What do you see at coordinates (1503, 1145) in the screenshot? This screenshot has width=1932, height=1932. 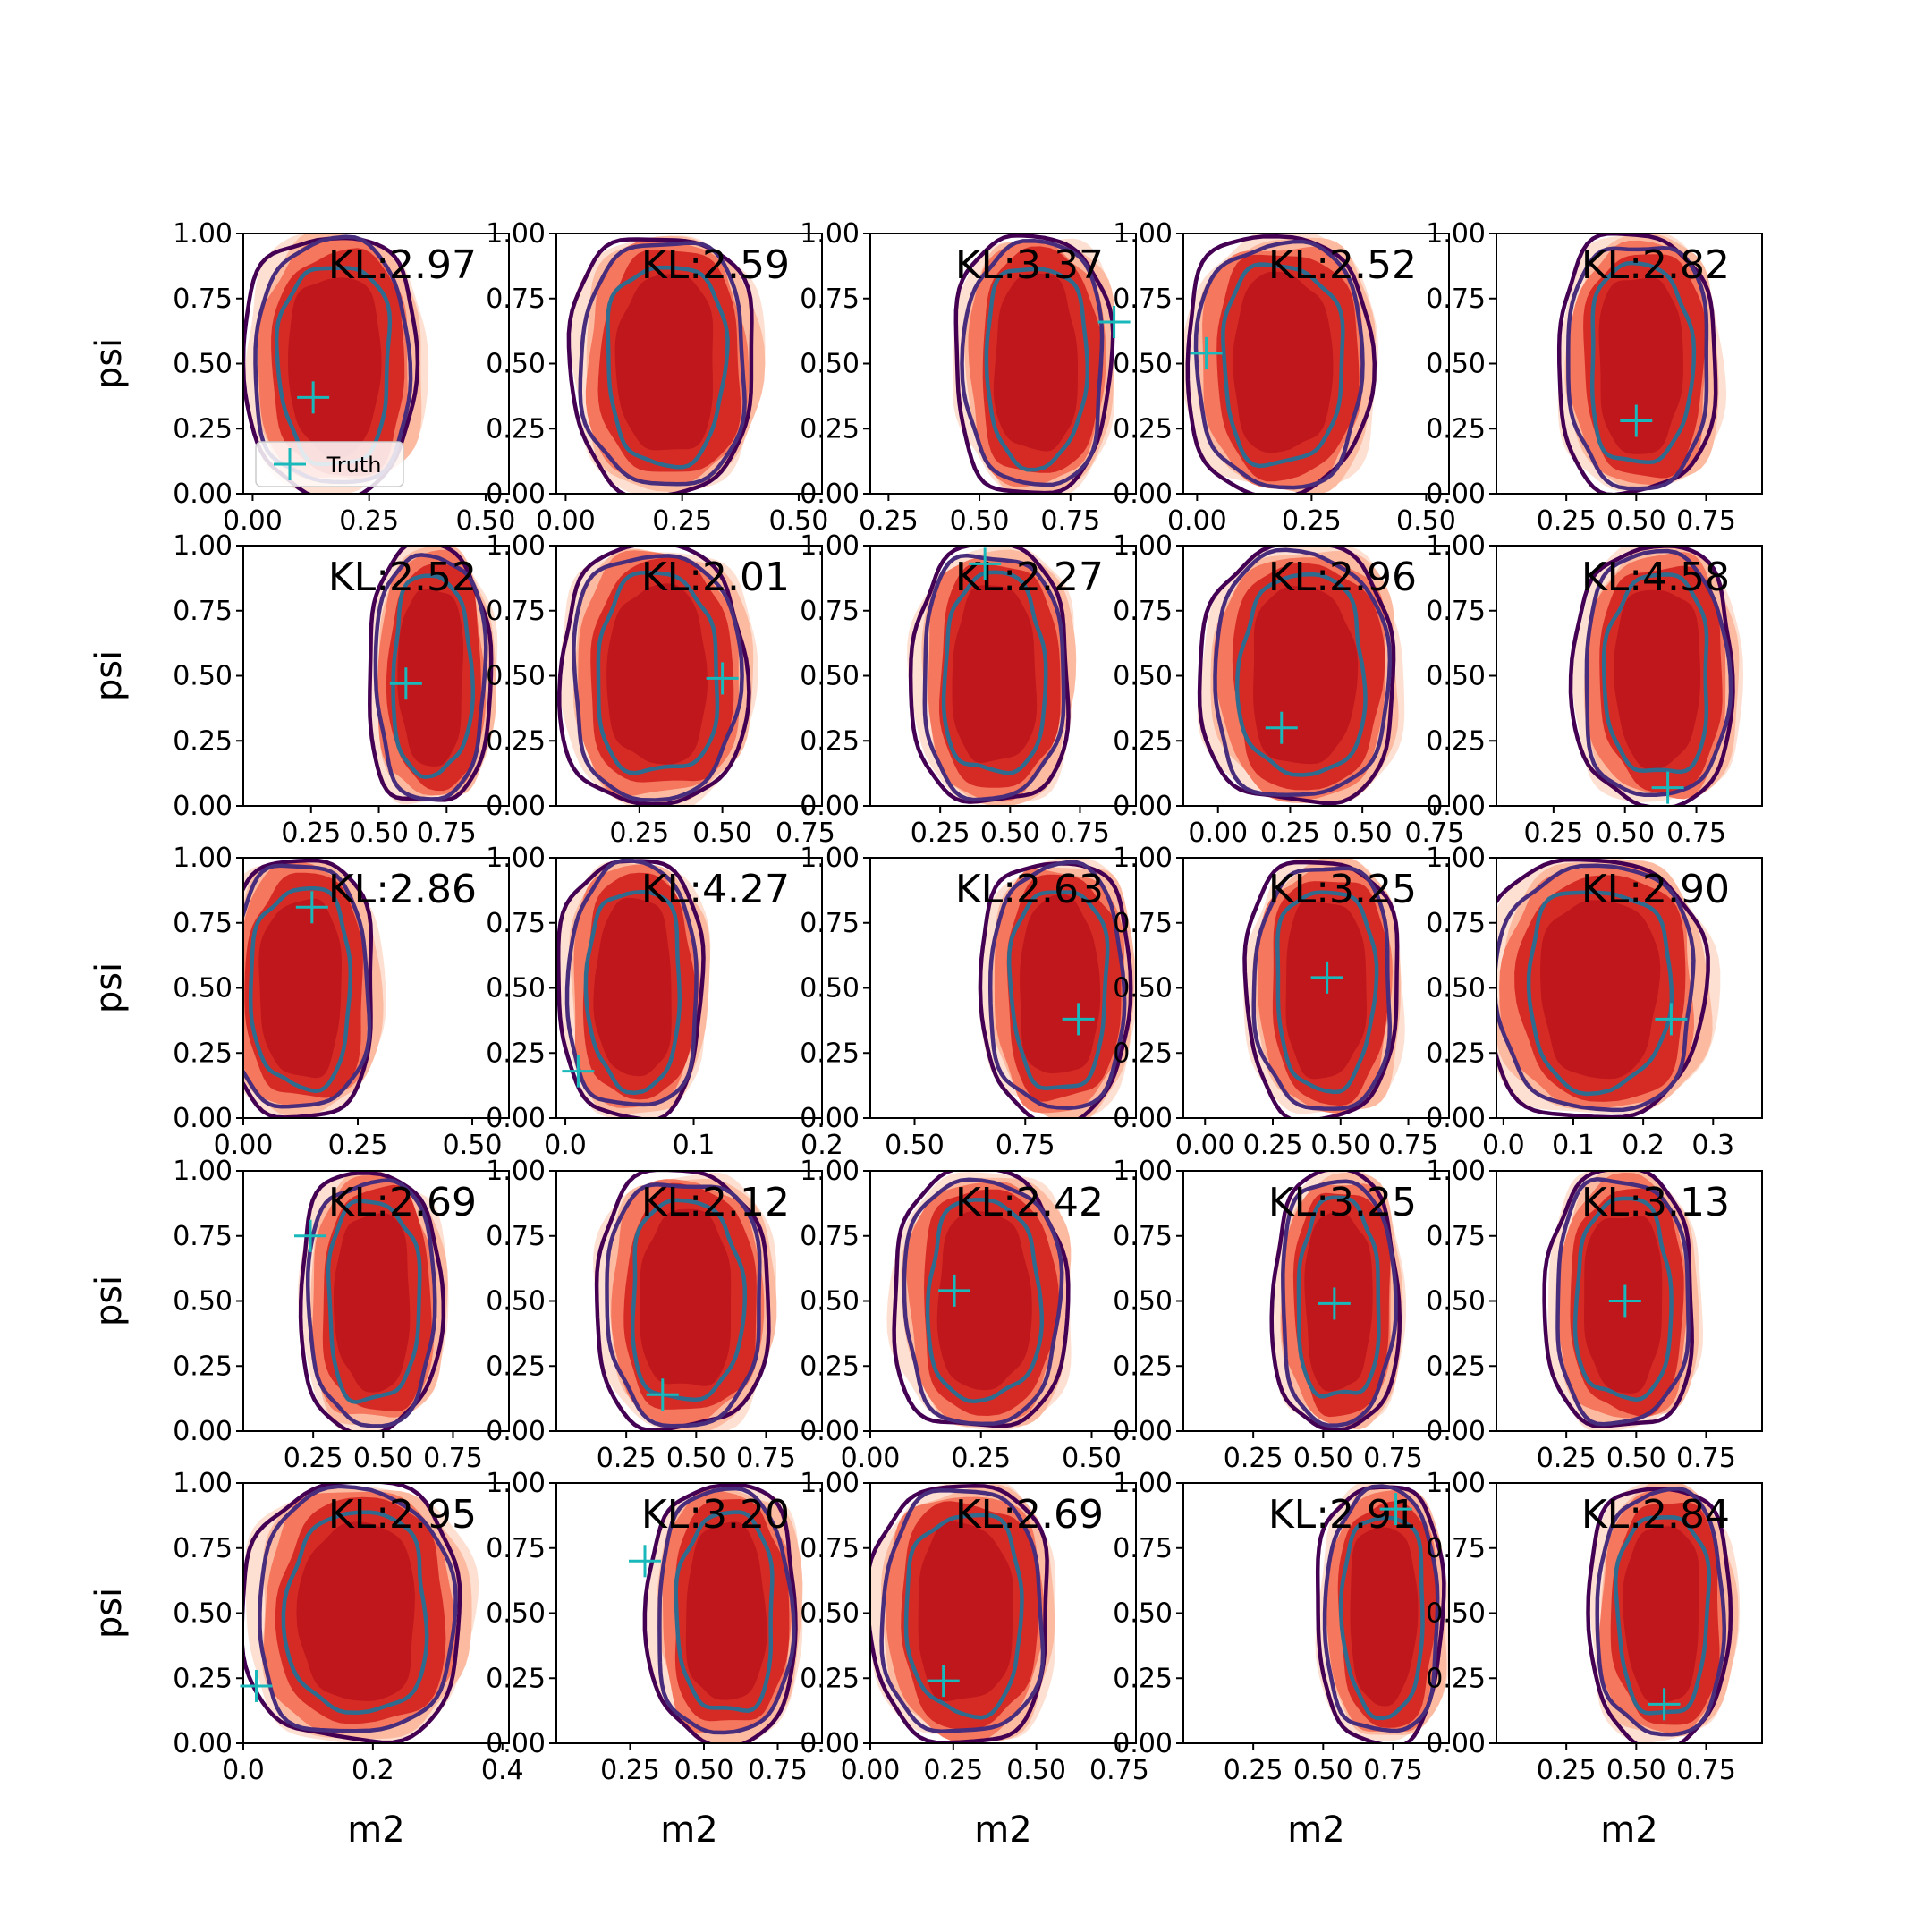 I see `x-tick-label: 0.0` at bounding box center [1503, 1145].